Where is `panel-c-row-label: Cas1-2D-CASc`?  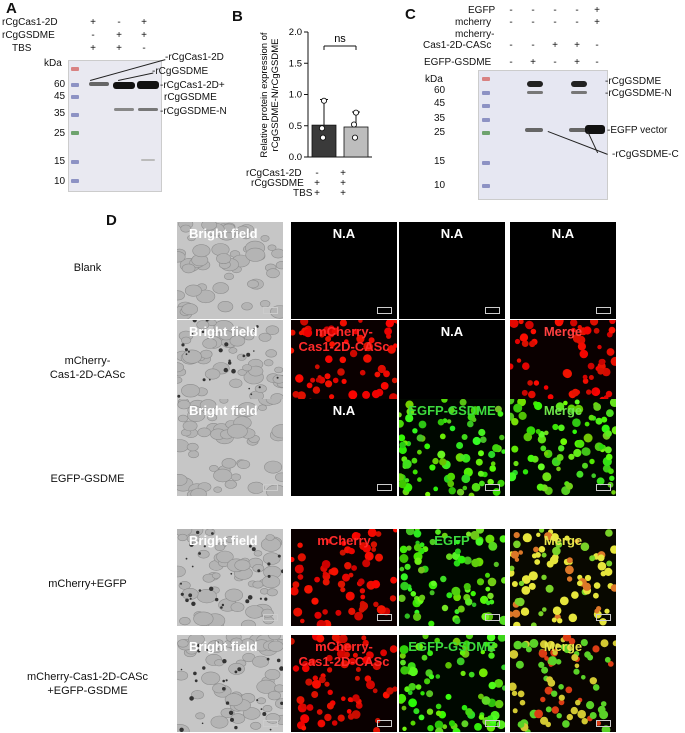 panel-c-row-label: Cas1-2D-CASc is located at coordinates (457, 45).